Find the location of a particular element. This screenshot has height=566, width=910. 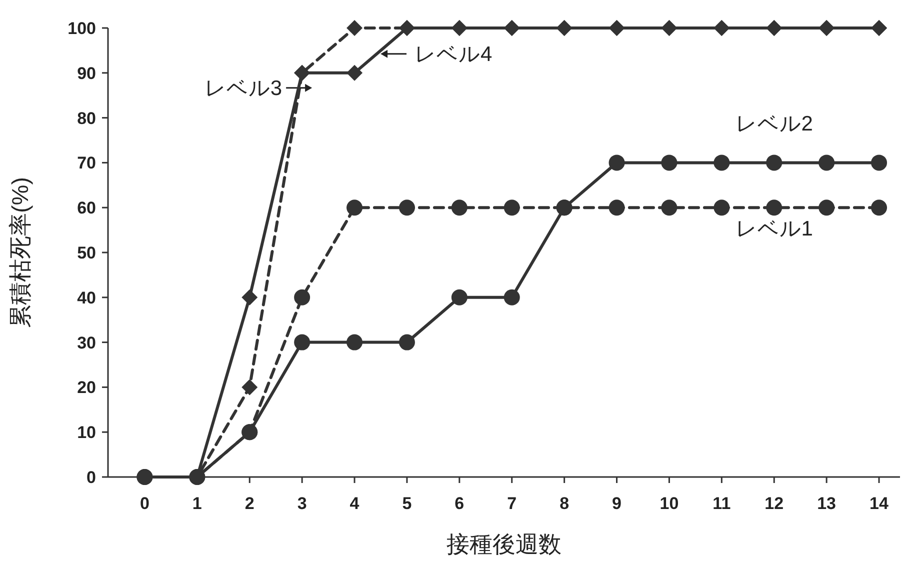

x-tick-label: 6 is located at coordinates (459, 503).